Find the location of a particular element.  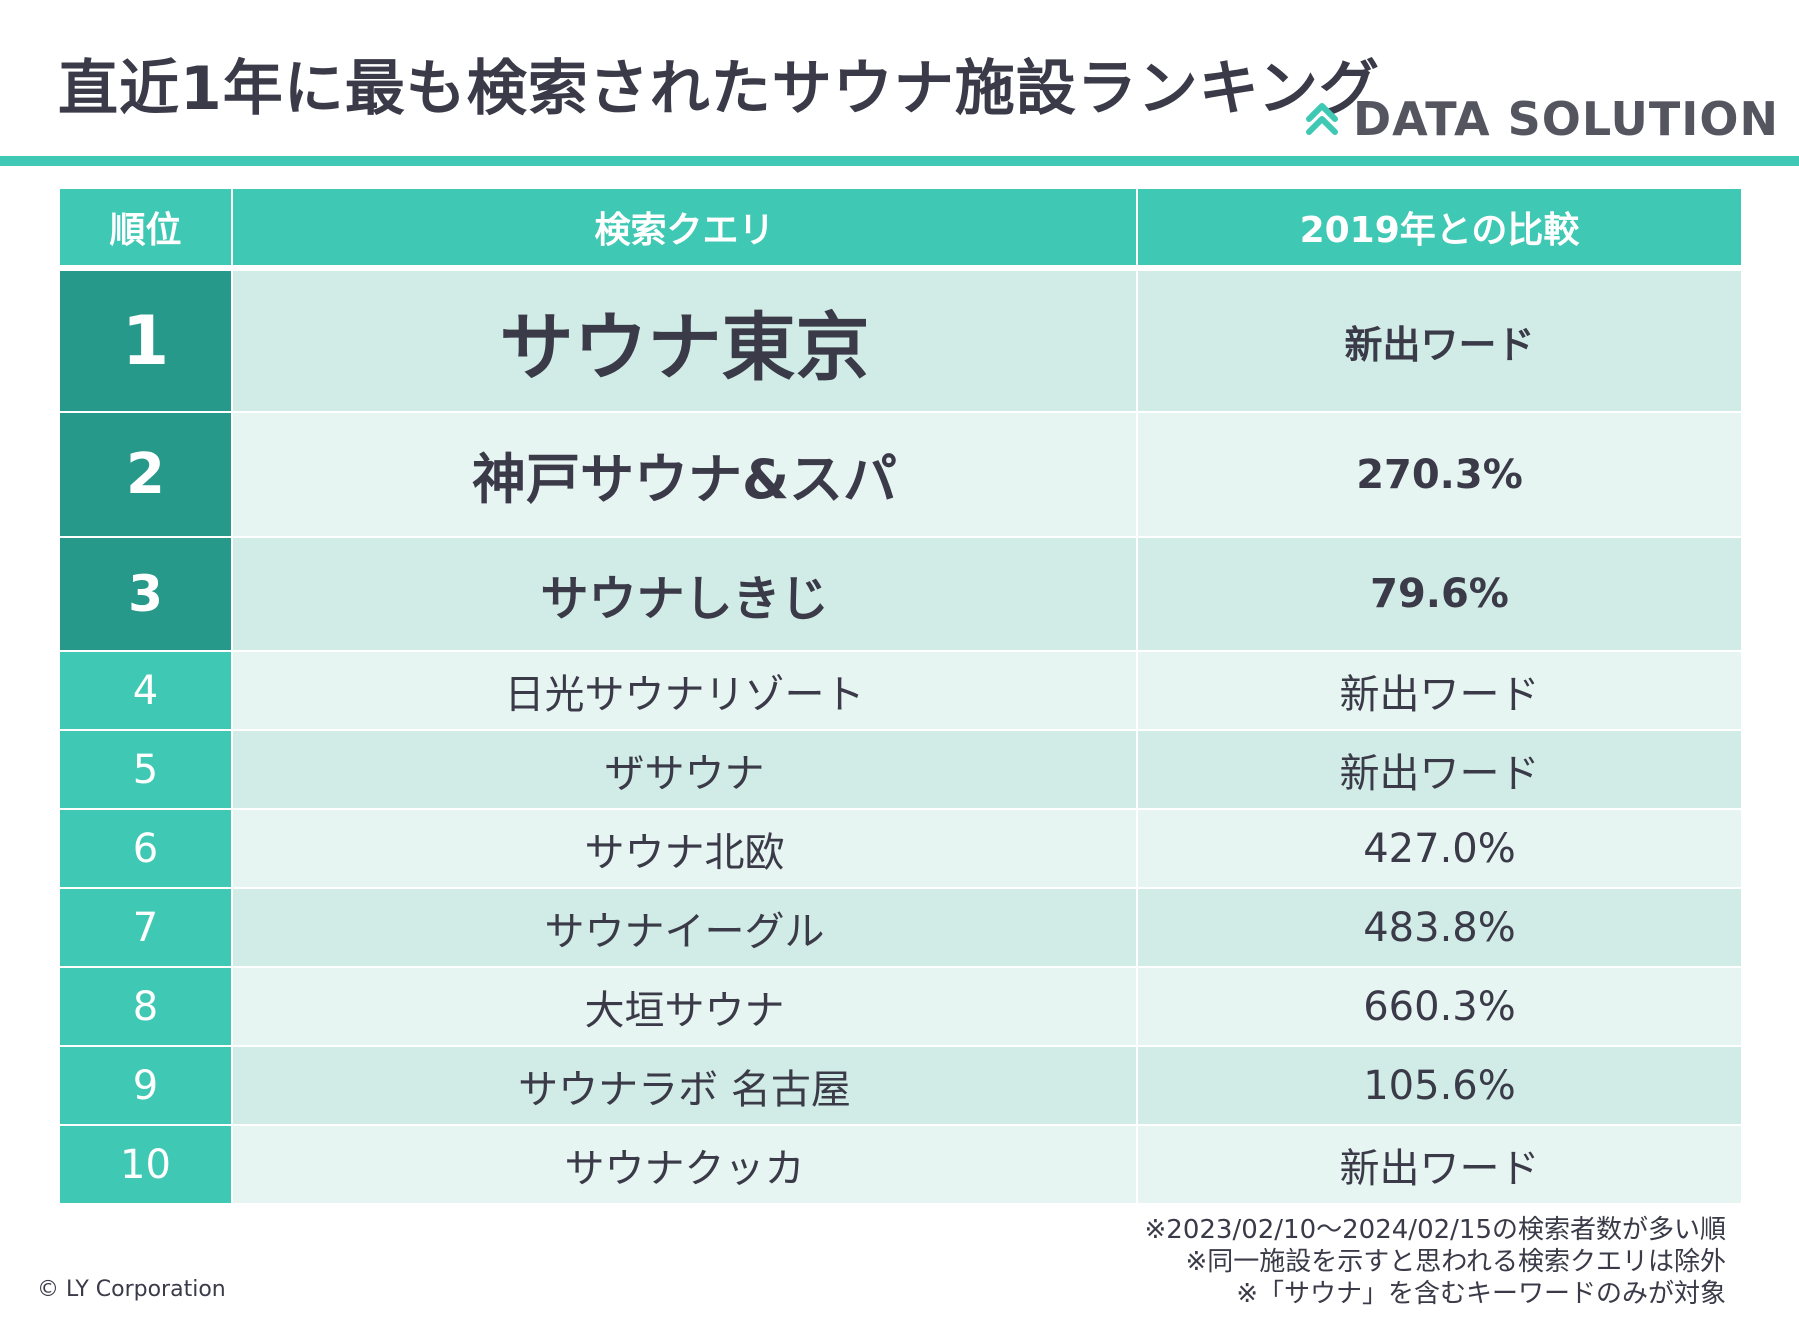

query-cell: サウナクッカ is located at coordinates (685, 1165).